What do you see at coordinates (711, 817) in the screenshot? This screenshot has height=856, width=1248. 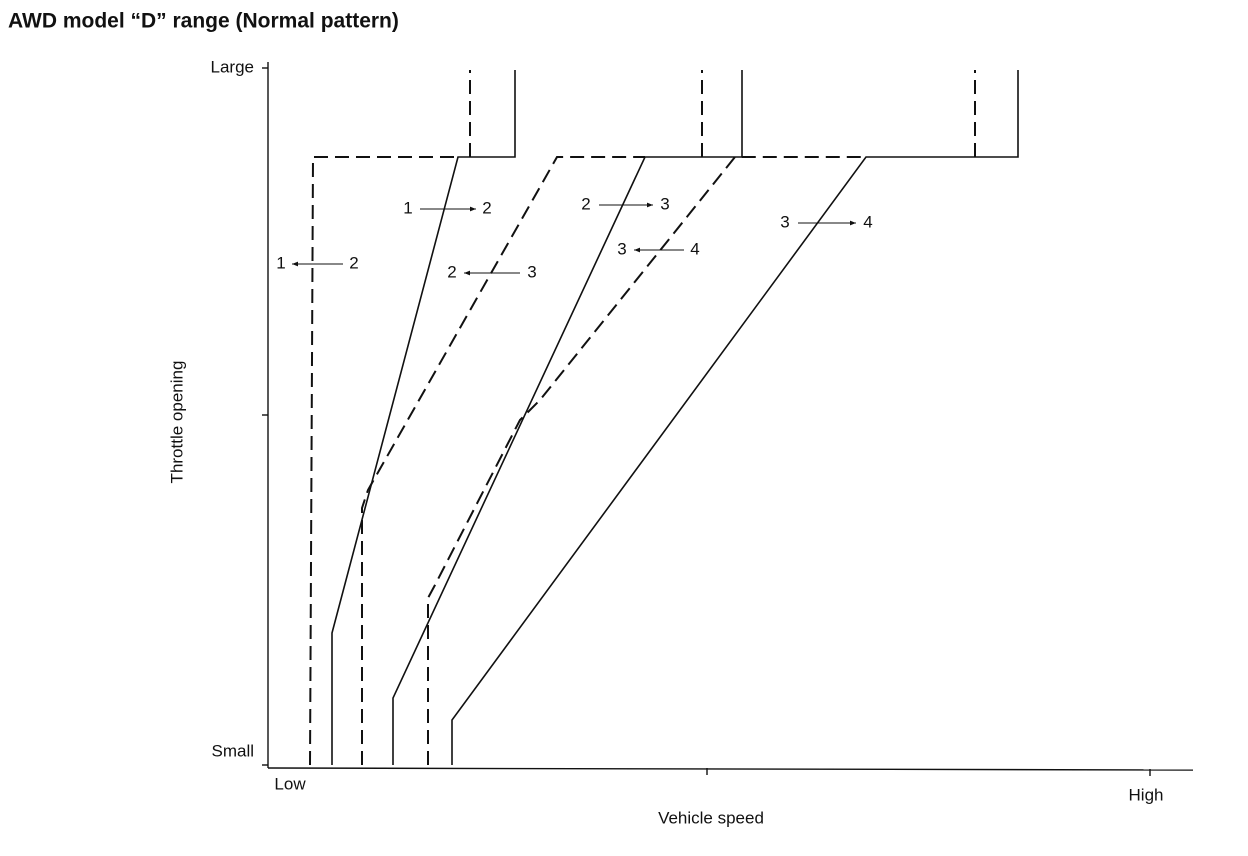 I see `x-axis-label: Vehicle speed` at bounding box center [711, 817].